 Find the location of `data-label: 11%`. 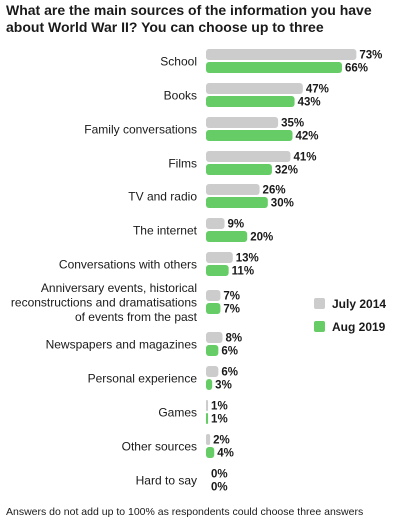

data-label: 11% is located at coordinates (243, 272).